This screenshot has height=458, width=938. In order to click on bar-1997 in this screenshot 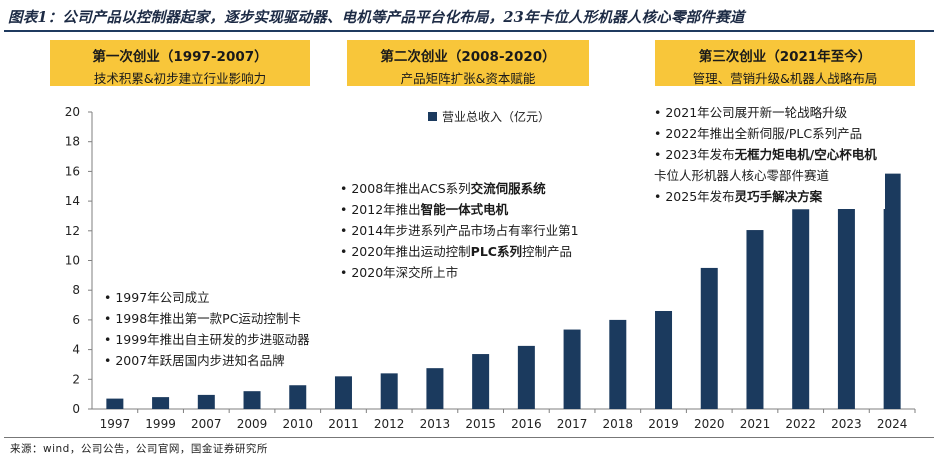, I will do `click(115, 403)`.